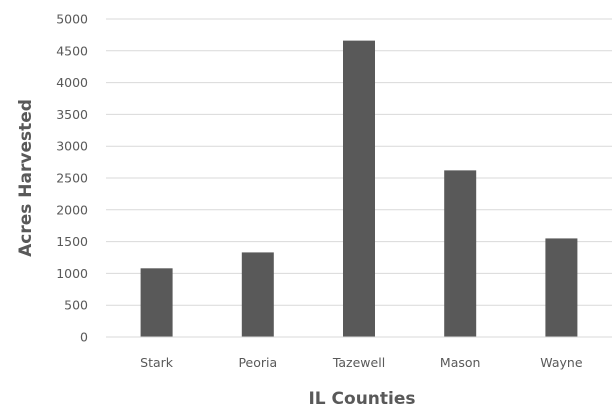 Image resolution: width=613 pixels, height=409 pixels. What do you see at coordinates (358, 362) in the screenshot?
I see `x-tick-label-tazewell: Tazewell` at bounding box center [358, 362].